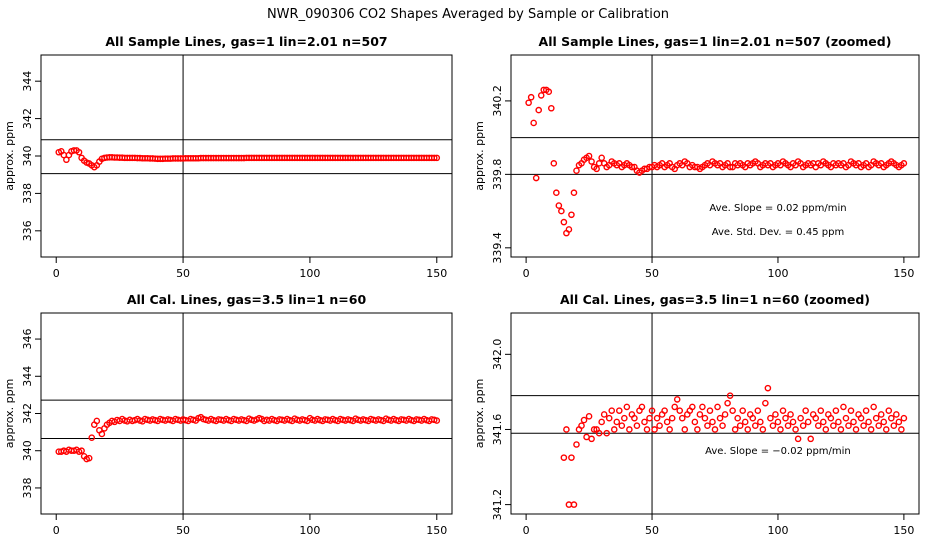 The height and width of the screenshot is (540, 936). Describe the element at coordinates (777, 208) in the screenshot. I see `chart-annotation: Ave. Slope = 0.02 ppm/min` at that location.